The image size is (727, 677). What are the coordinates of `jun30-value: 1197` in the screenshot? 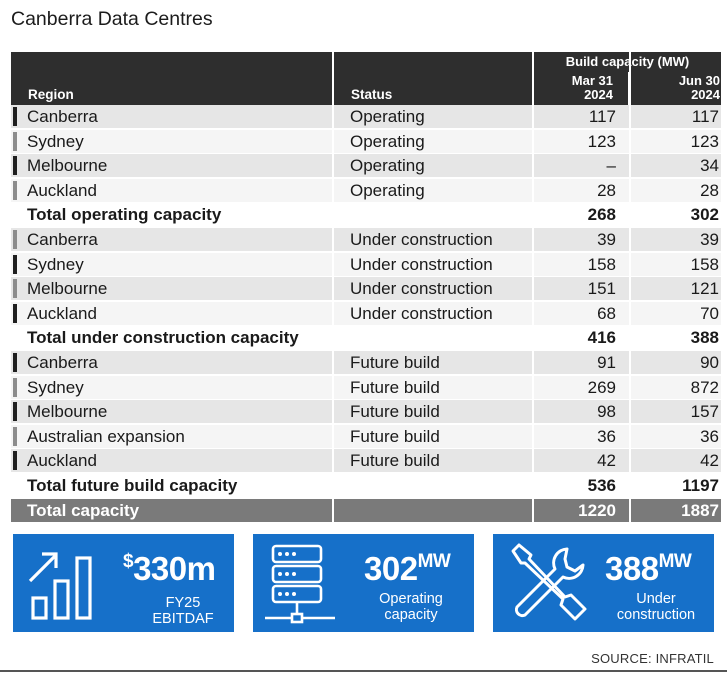 It's located at (700, 485).